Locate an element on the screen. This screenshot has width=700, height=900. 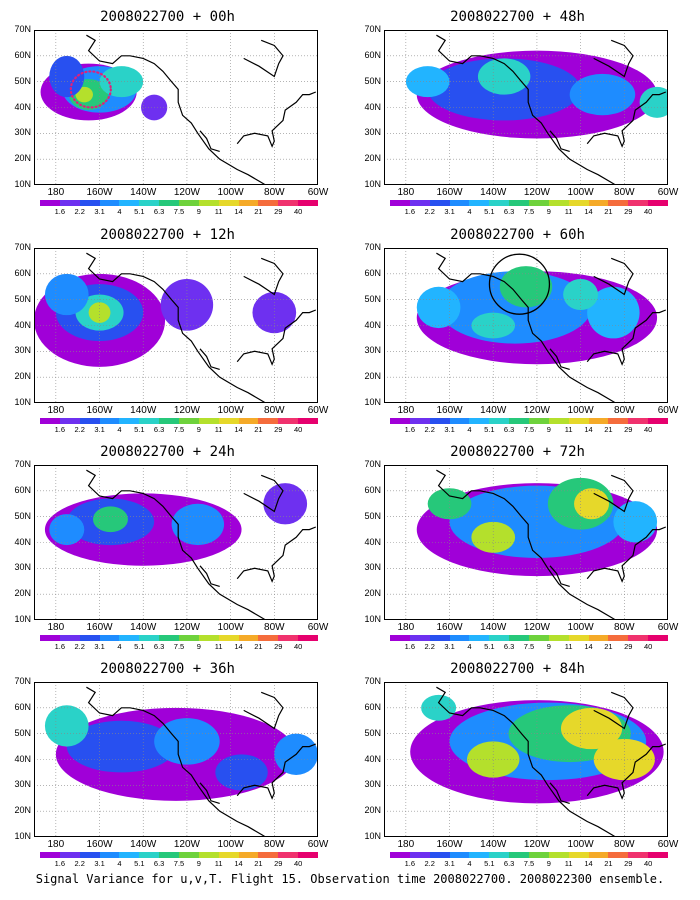
lat-tick-label: 40N is located at coordinates (22, 324).